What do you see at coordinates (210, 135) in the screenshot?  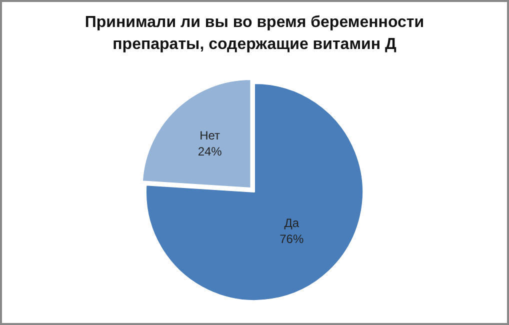 I see `slice-label: Нет` at bounding box center [210, 135].